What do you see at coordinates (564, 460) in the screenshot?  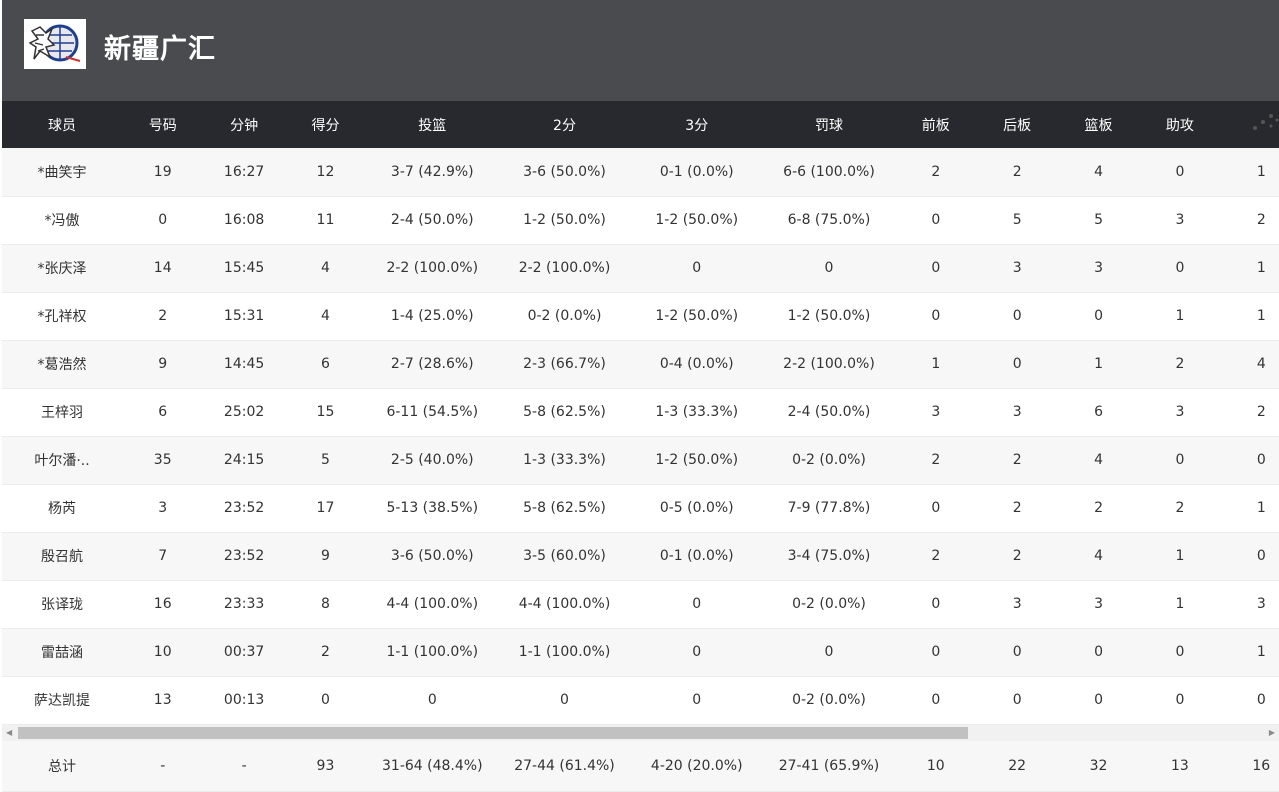 I see `stat-cell: 1-3 (33.3%)` at bounding box center [564, 460].